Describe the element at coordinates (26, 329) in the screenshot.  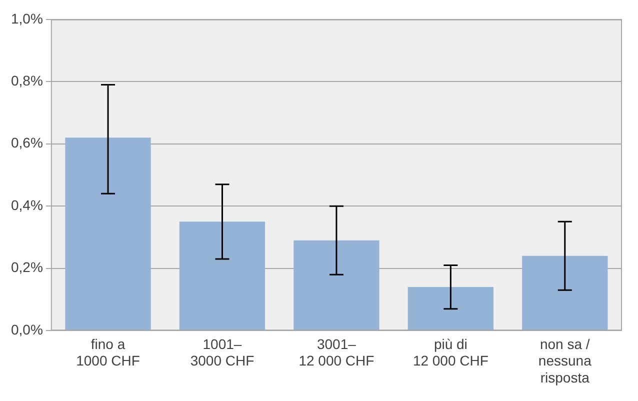
I see `y-tick-label: 0,0%` at that location.